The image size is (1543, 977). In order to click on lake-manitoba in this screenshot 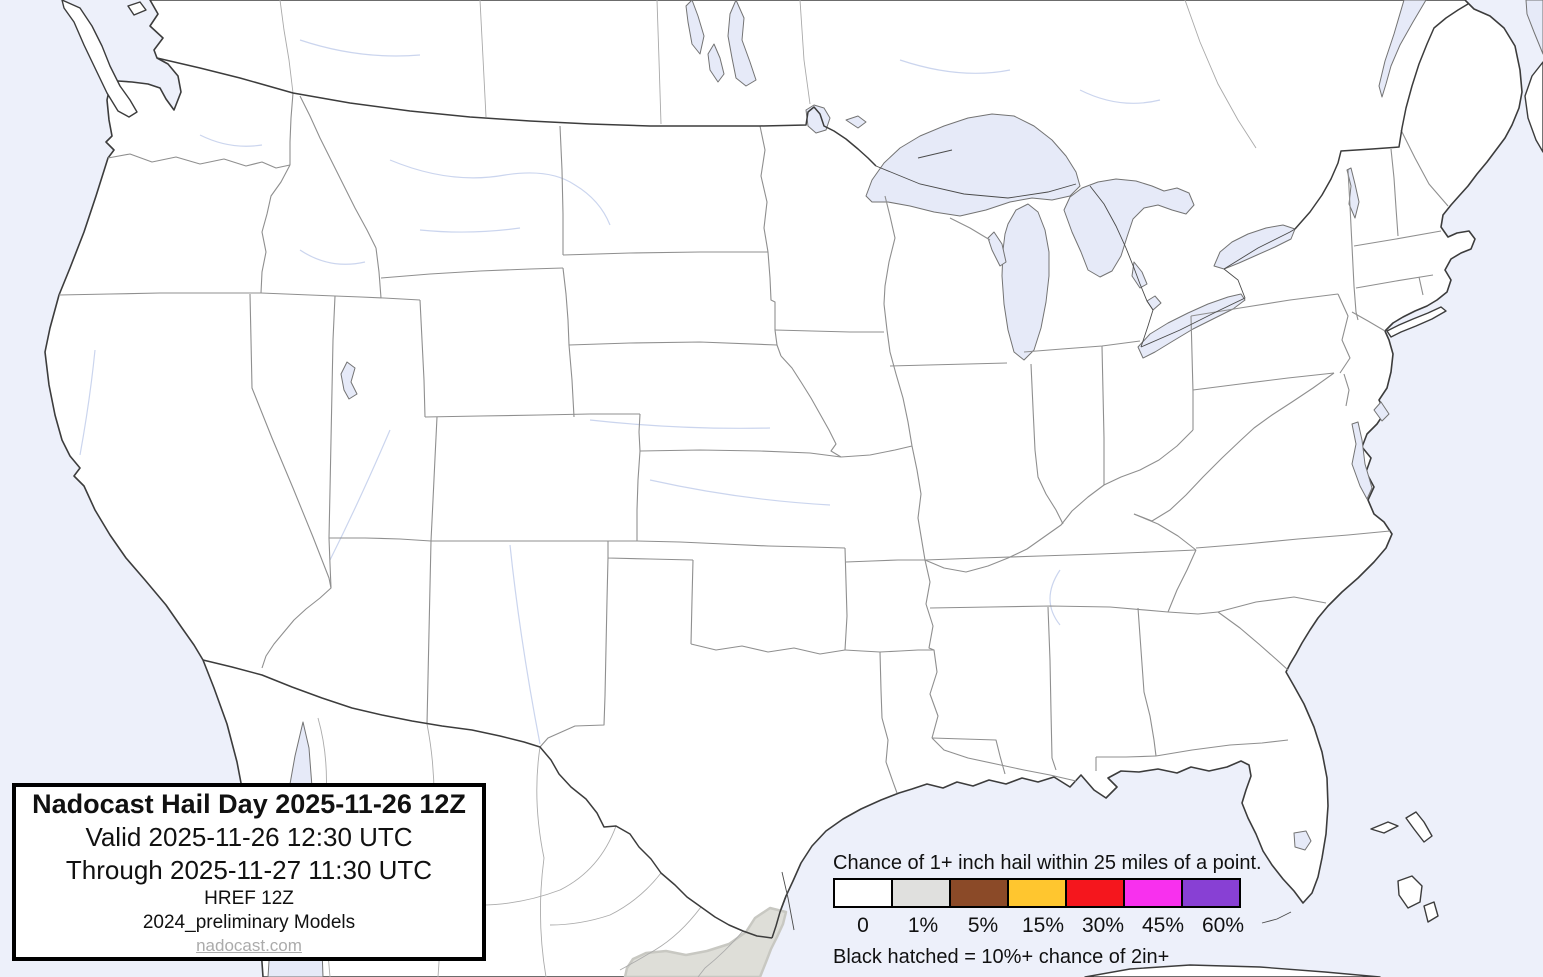, I will do `click(716, 63)`.